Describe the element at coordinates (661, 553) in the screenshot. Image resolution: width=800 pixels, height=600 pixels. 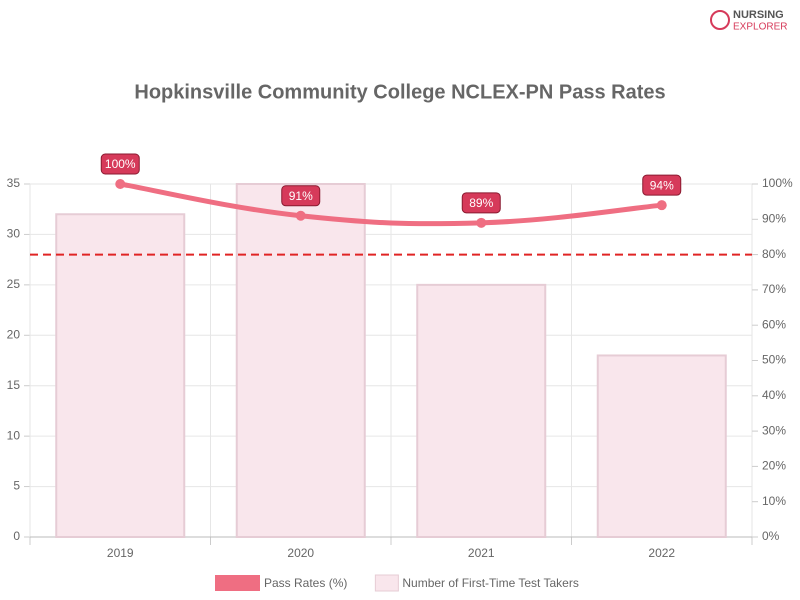
I see `x-tick-label: 2022` at that location.